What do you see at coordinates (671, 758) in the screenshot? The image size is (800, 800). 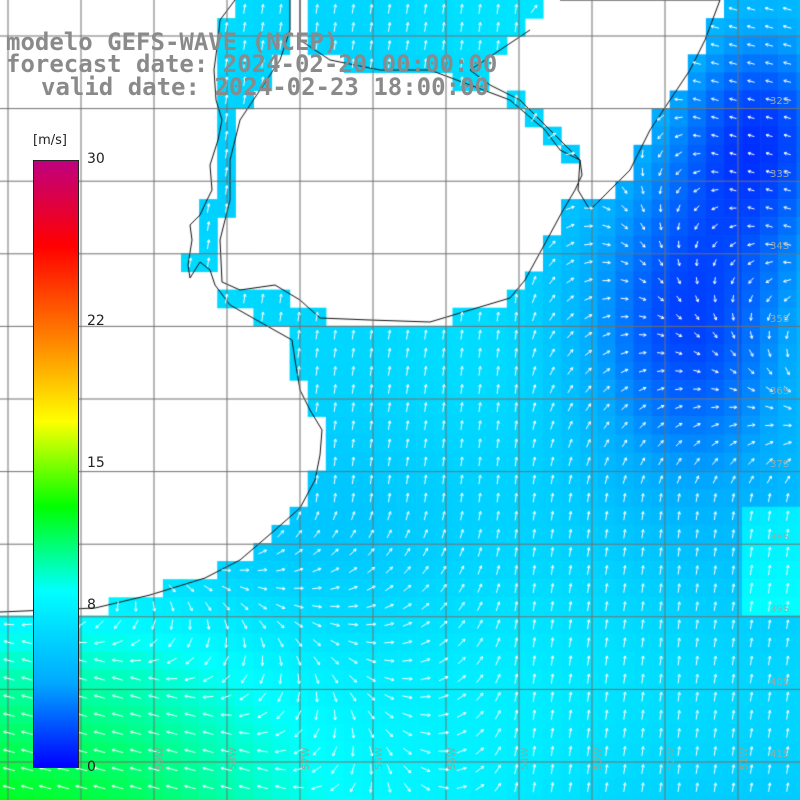 I see `longitude-label: 52W` at bounding box center [671, 758].